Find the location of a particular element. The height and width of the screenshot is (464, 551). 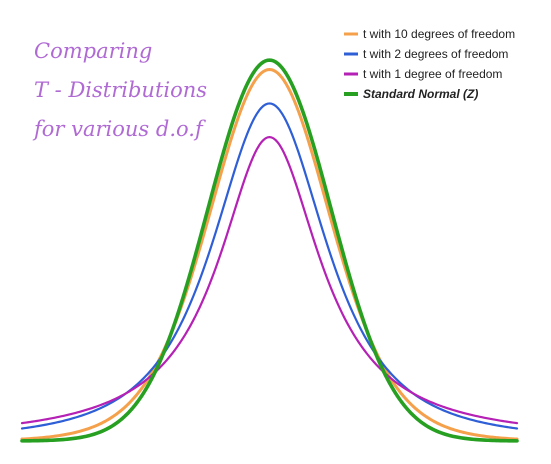

legend-label-t1: t with 1 degree of freedom is located at coordinates (432, 74).